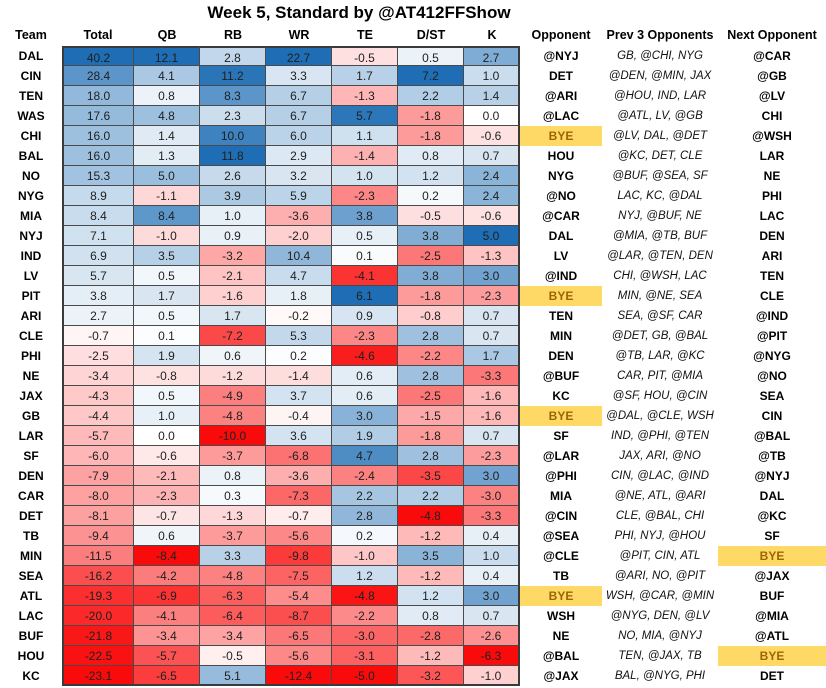  What do you see at coordinates (233, 596) in the screenshot?
I see `stat-cell: -6.3` at bounding box center [233, 596].